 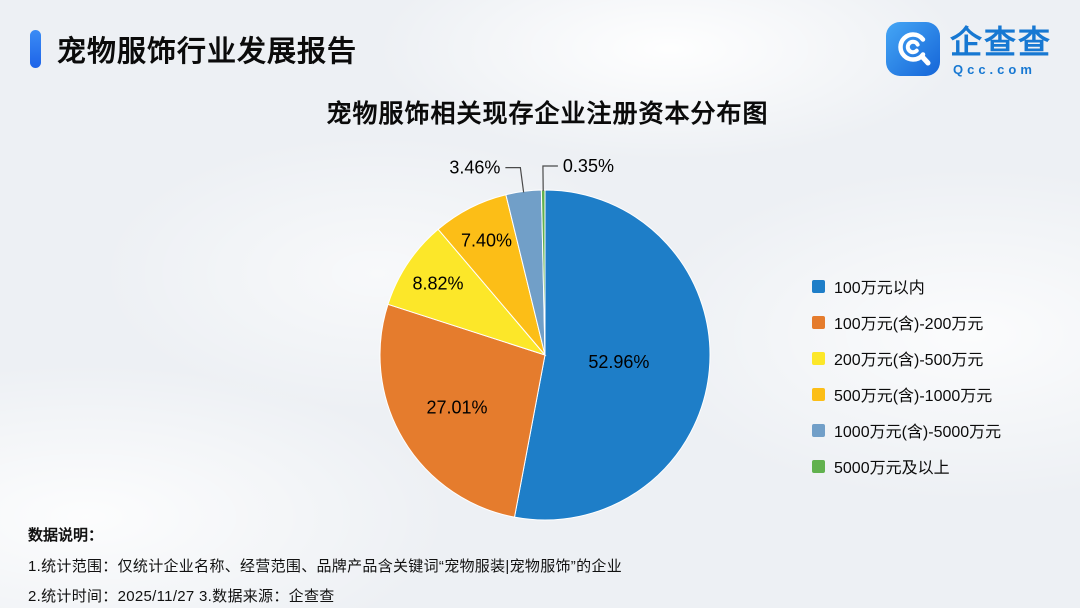 I want to click on legend-item: 200万元(含)-500万元, so click(x=906, y=358).